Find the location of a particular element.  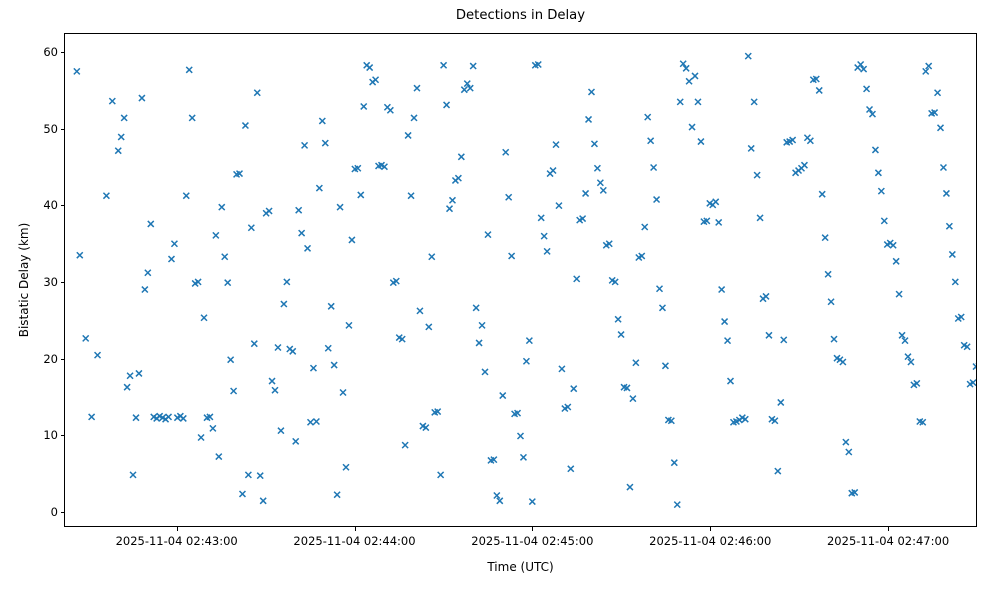

x-tick-label: 2025-11-04 02:45:00 is located at coordinates (532, 541).